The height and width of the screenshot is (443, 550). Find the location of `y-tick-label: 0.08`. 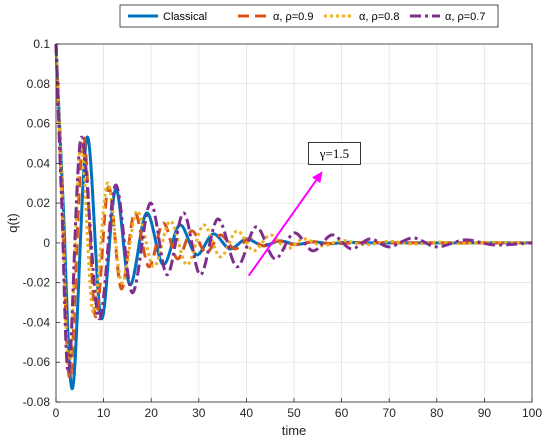

y-tick-label: 0.08 is located at coordinates (39, 84).